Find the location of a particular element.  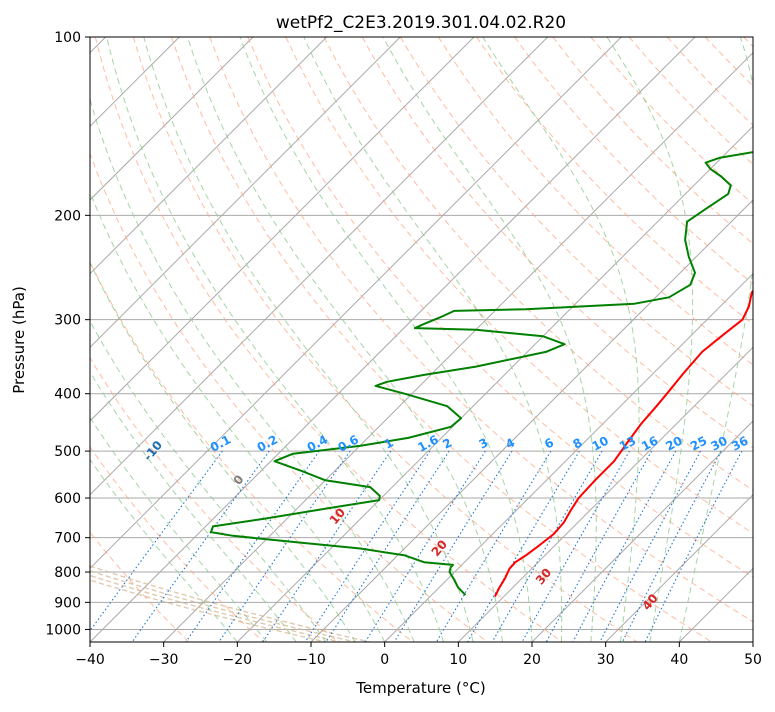

dry-adiabat-label: 20 is located at coordinates (439, 548).